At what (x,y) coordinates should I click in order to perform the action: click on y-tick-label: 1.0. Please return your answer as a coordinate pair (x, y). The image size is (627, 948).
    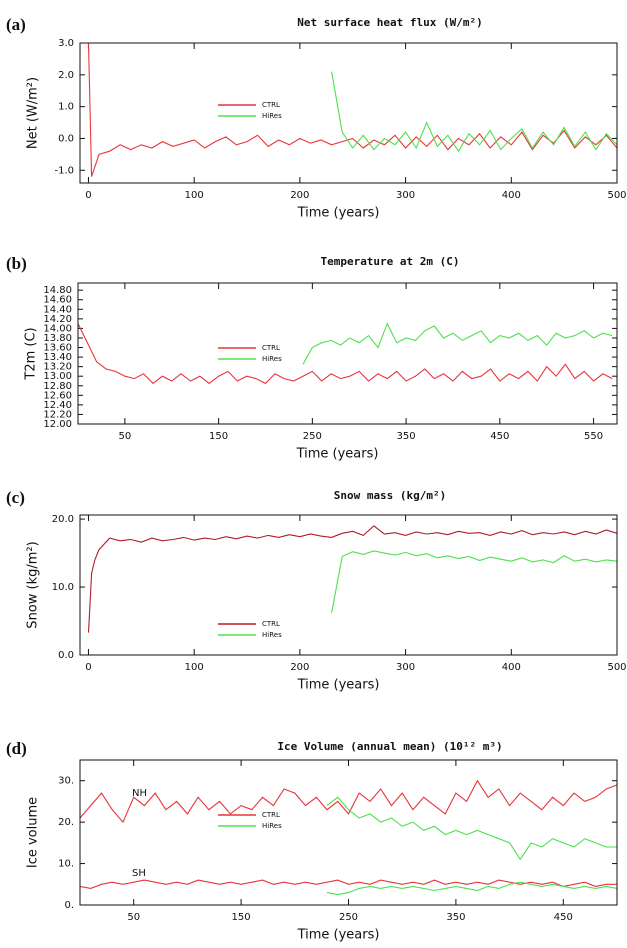
    Looking at the image, I should click on (66, 107).